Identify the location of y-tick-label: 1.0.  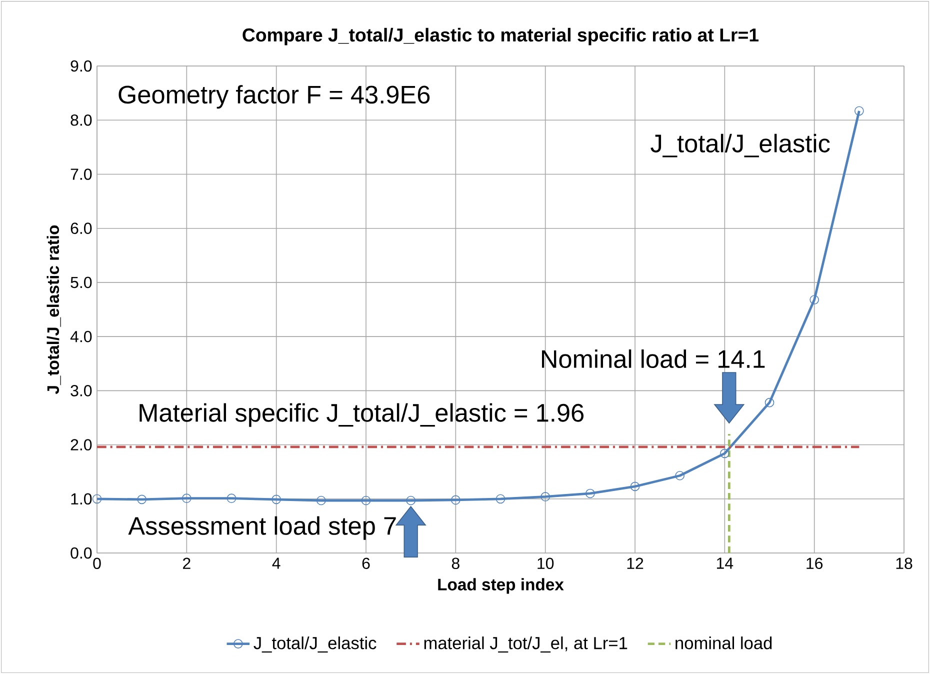
(81, 499).